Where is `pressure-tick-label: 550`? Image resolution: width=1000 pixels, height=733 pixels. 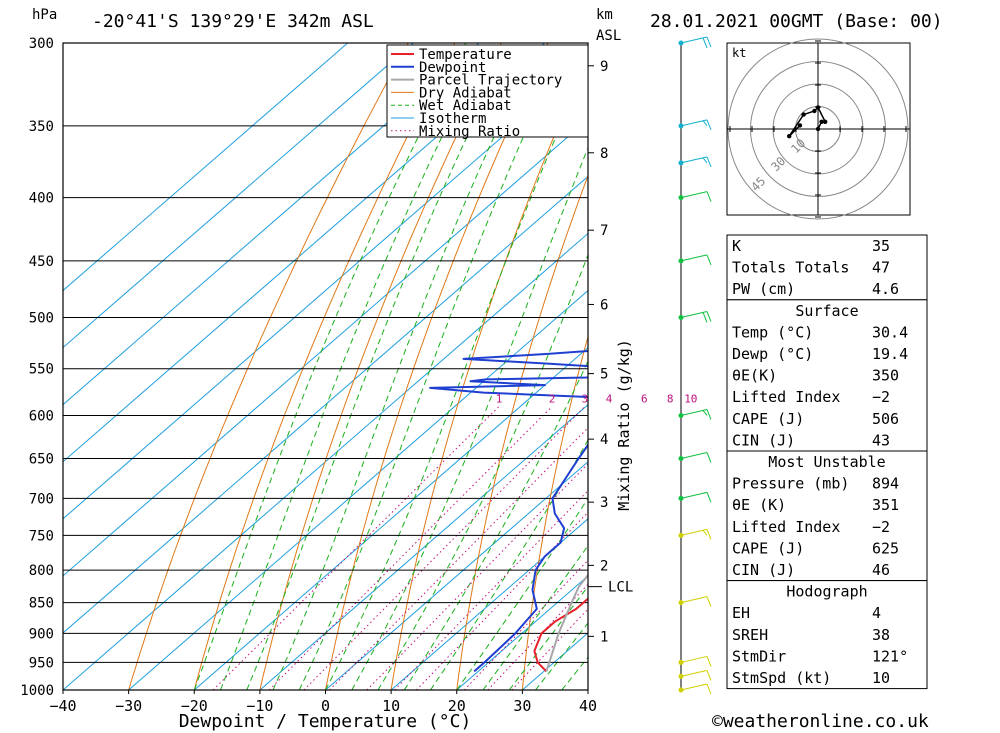
pressure-tick-label: 550 is located at coordinates (41, 370).